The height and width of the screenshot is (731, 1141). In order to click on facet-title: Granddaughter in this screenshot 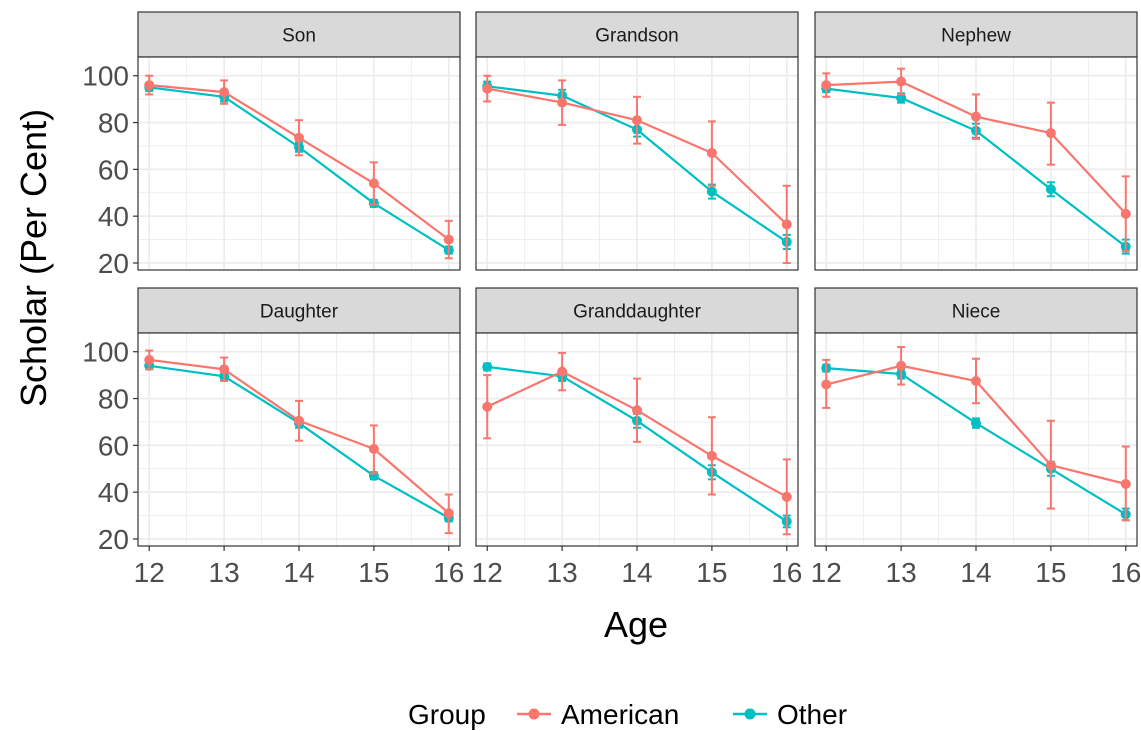, I will do `click(637, 312)`.